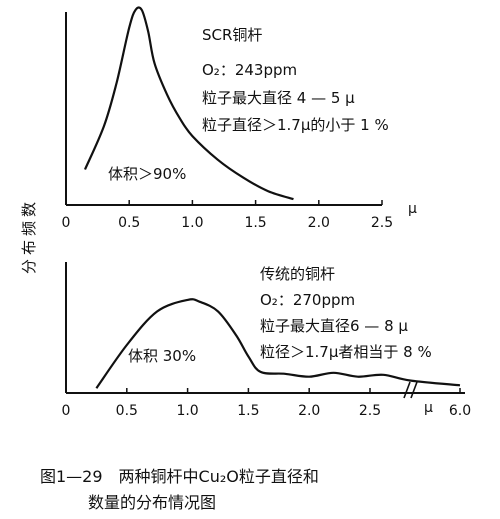 This screenshot has width=500, height=519. I want to click on chart-bottom-max-diameter: 粒子最大直径6 — 8 μ, so click(334, 326).